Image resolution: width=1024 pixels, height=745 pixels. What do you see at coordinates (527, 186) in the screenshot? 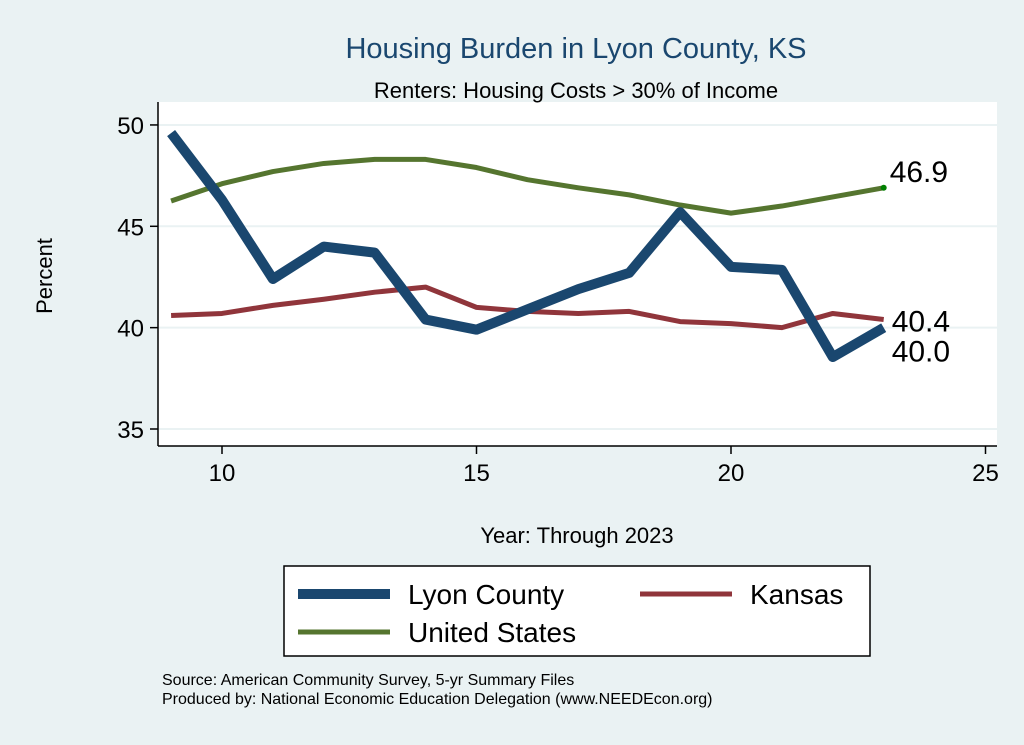
I see `series-line-united-states` at bounding box center [527, 186].